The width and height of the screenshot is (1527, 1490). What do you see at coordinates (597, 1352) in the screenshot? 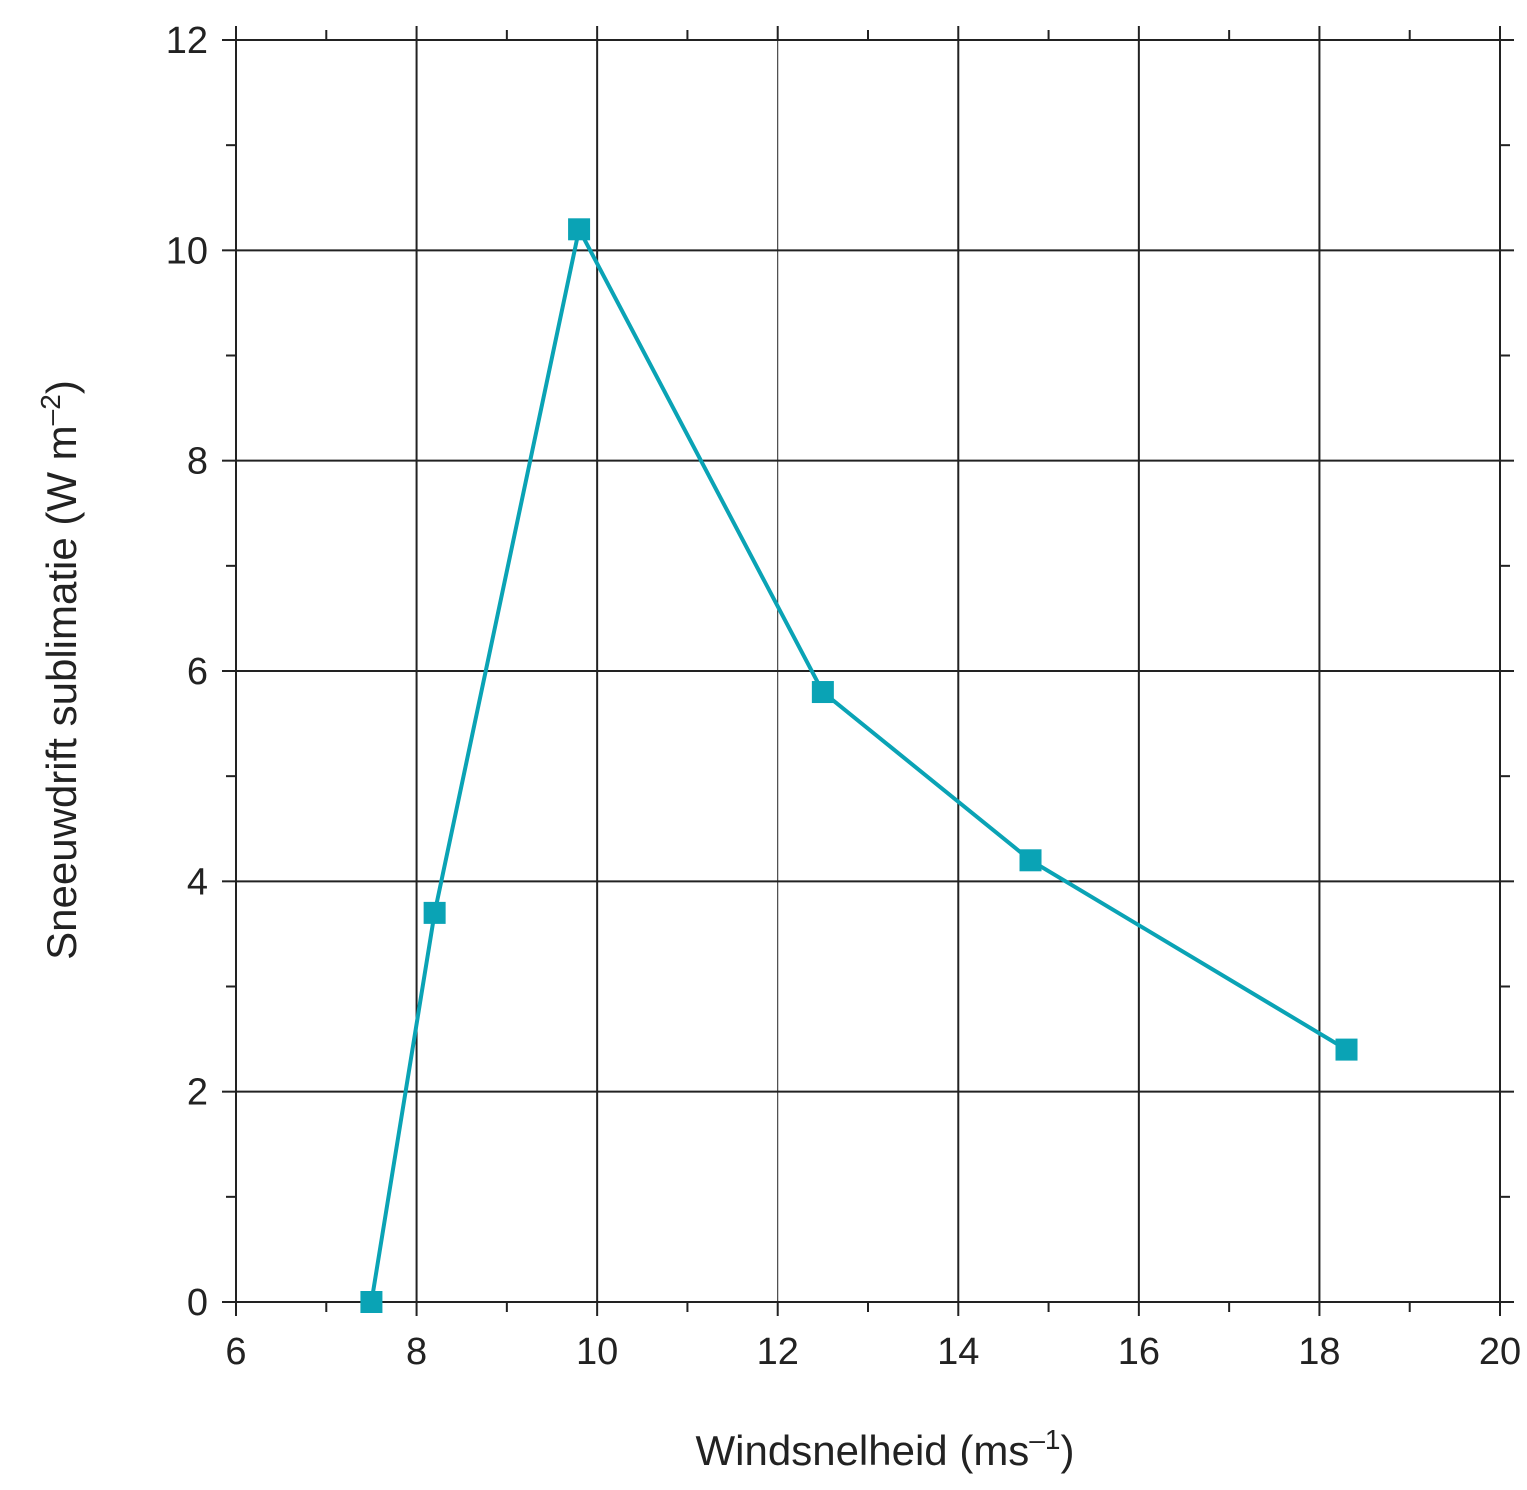
I see `x-tick-label-10: 10` at bounding box center [597, 1352].